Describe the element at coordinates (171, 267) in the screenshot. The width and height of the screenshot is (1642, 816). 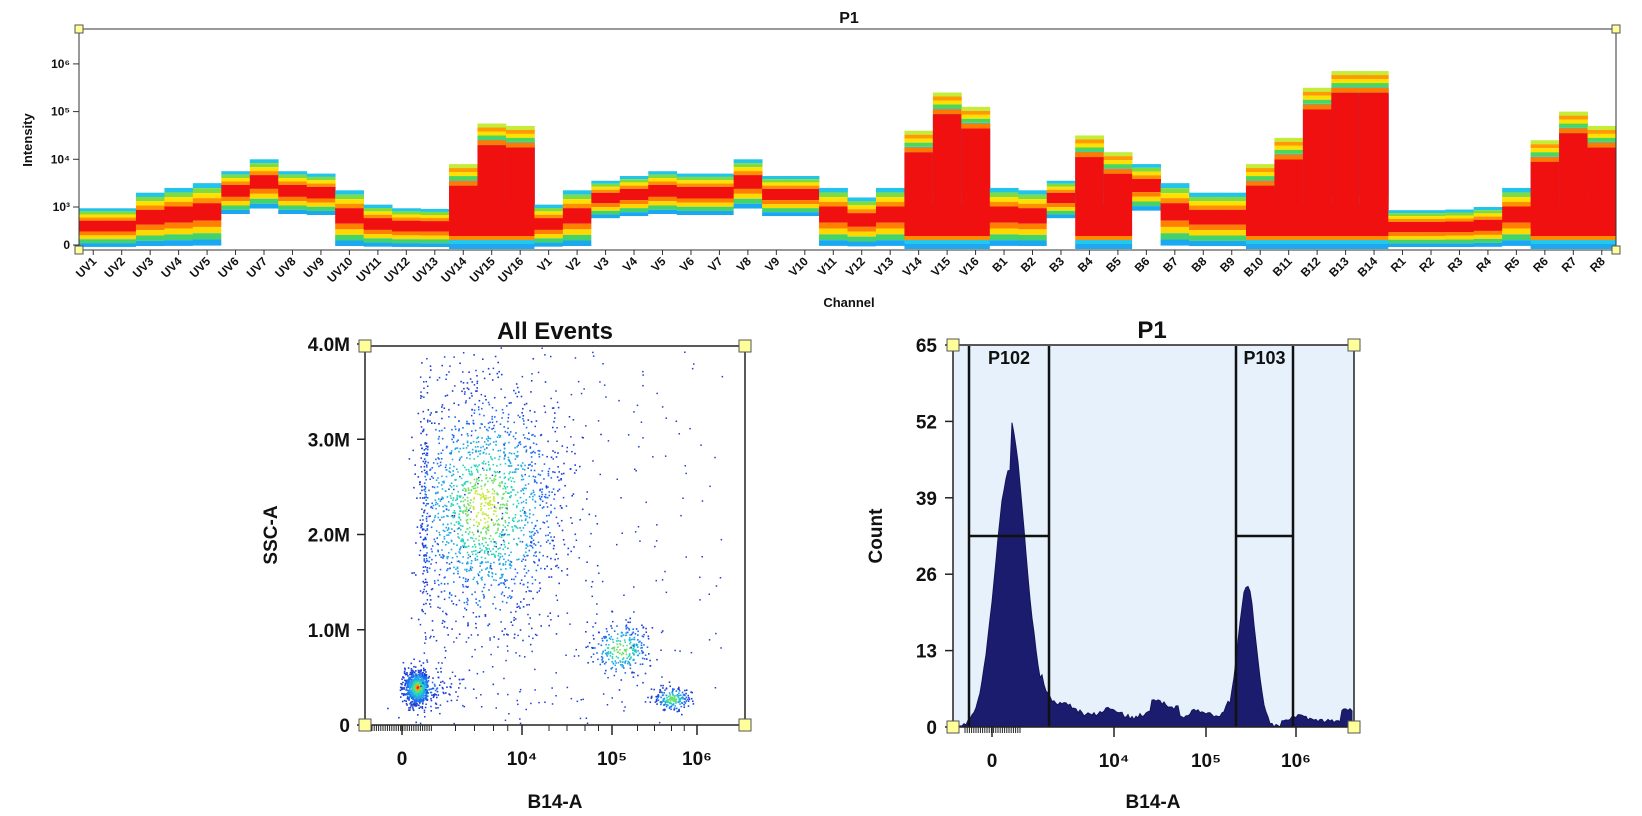
I see `spectrum-x-tick-label: UV4` at that location.